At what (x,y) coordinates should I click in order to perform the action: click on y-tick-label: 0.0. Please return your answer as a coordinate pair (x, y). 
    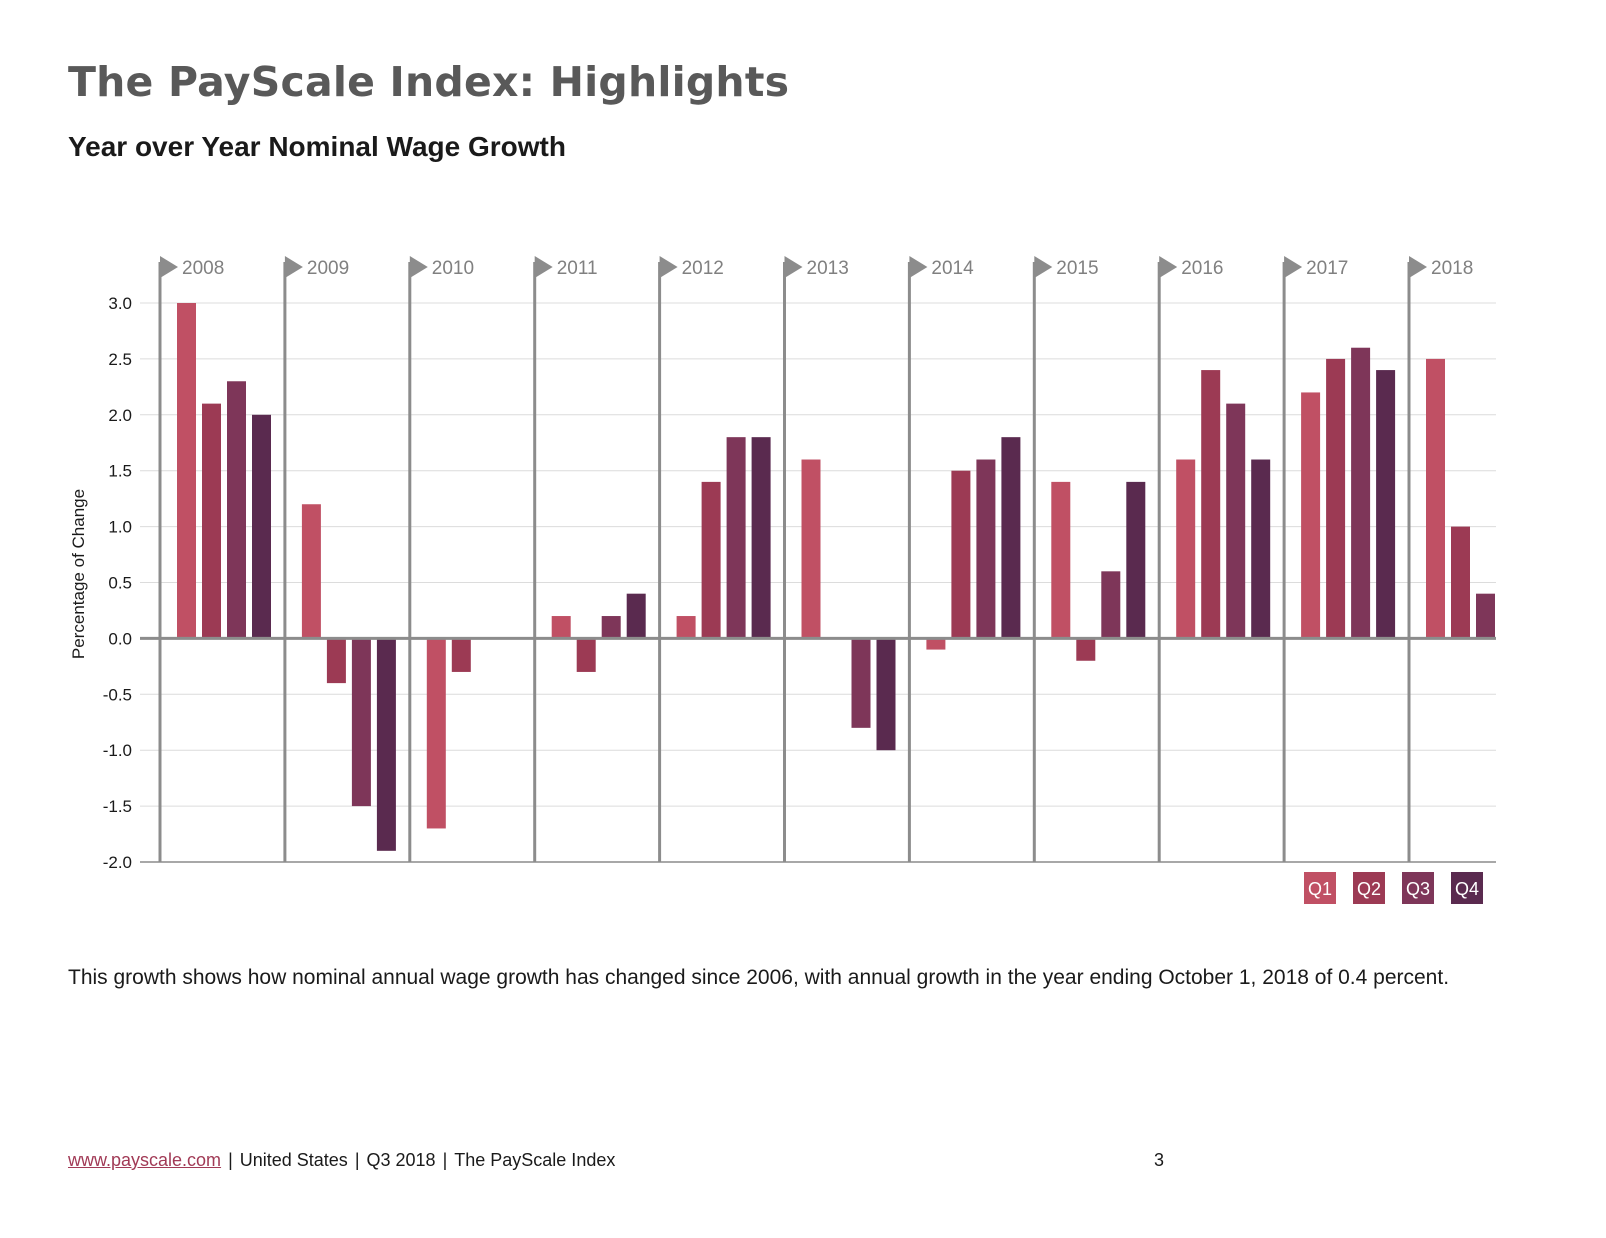
    Looking at the image, I should click on (120, 638).